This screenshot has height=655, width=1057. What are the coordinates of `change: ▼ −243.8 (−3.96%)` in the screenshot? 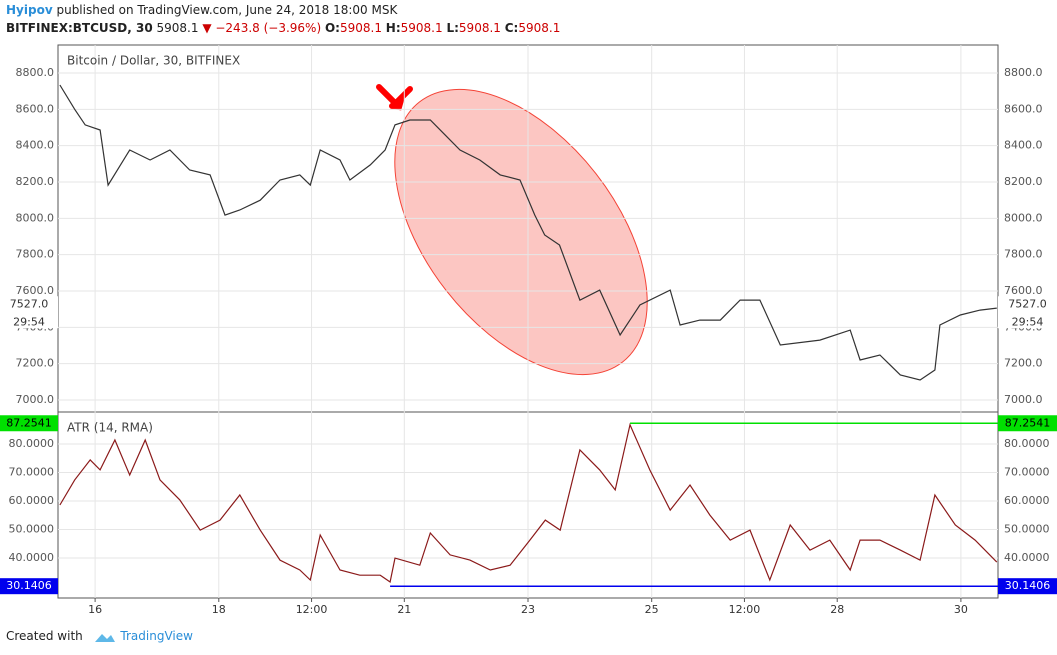 It's located at (262, 28).